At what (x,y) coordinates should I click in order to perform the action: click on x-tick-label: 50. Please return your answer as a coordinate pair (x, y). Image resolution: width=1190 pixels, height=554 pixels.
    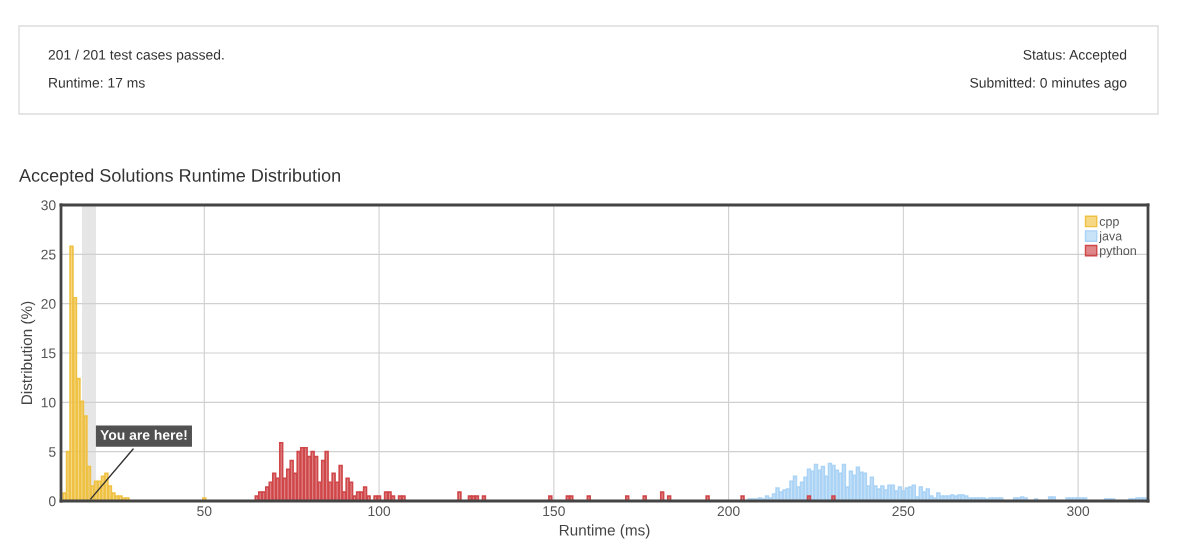
    Looking at the image, I should click on (204, 511).